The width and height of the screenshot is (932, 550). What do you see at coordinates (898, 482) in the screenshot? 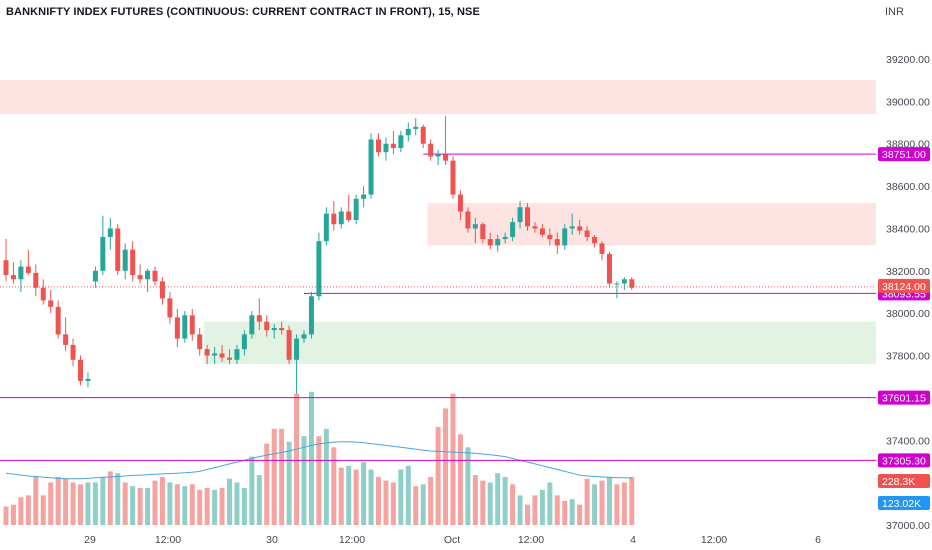
I see `volume-tag-text: 228.3K` at bounding box center [898, 482].